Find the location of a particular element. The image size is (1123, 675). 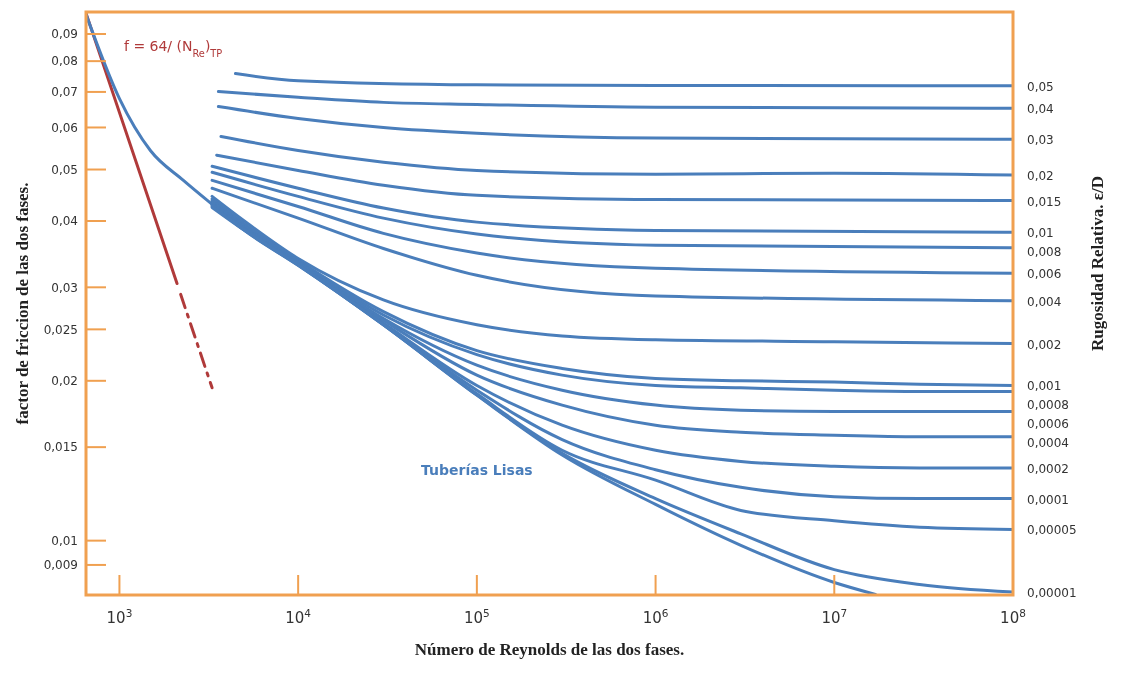

series-label: 0,015 is located at coordinates (1044, 201).